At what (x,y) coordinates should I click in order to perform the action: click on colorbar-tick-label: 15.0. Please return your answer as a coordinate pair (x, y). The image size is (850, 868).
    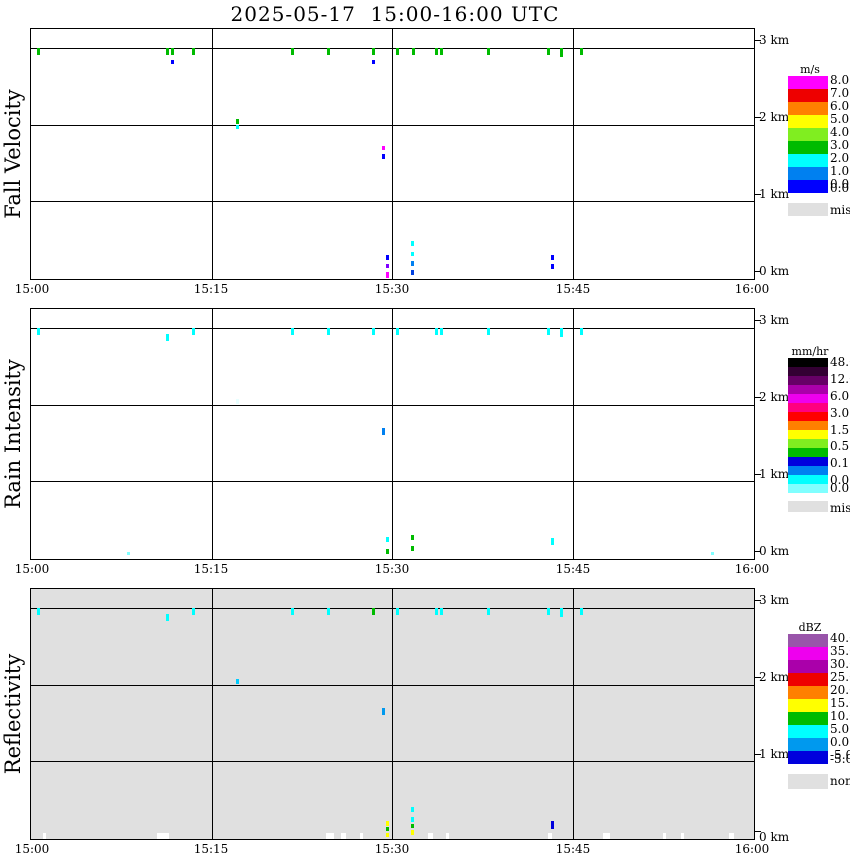
    Looking at the image, I should click on (840, 703).